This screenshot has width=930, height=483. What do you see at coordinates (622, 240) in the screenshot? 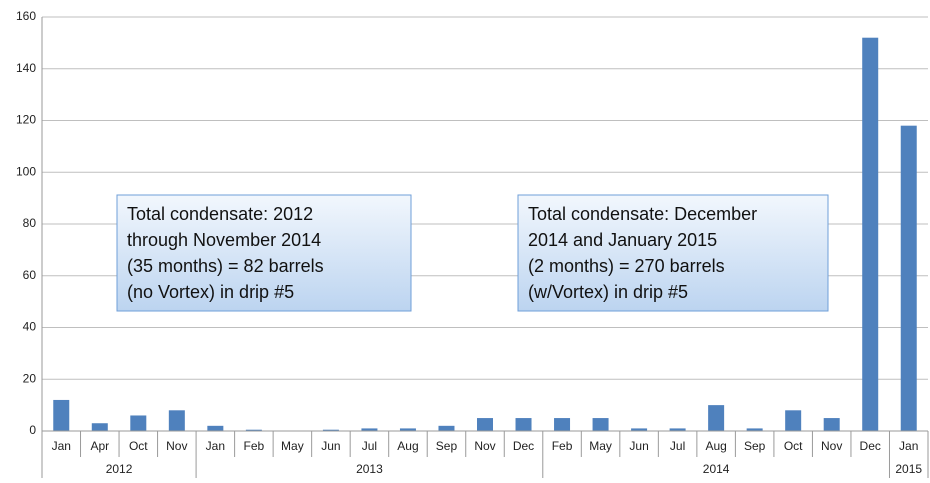
I see `annotation-text: 2014 and January 2015` at bounding box center [622, 240].